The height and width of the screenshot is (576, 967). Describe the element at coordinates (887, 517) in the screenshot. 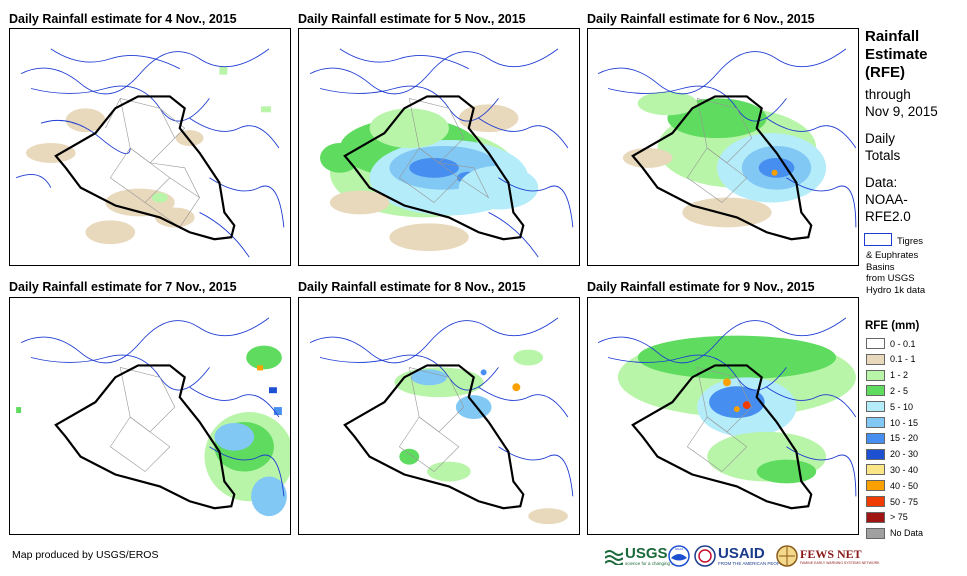

I see `legend-row: > 75` at that location.